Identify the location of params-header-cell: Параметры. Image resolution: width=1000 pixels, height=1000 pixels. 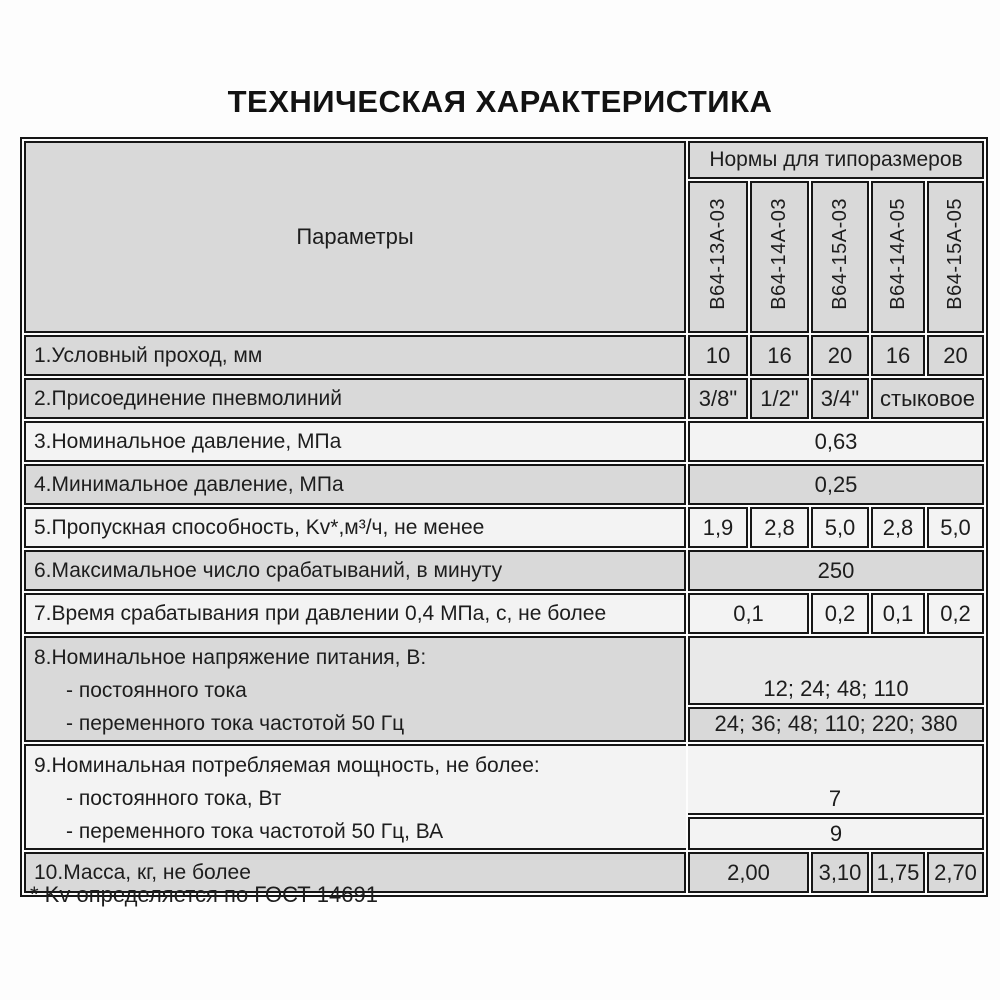
(355, 237).